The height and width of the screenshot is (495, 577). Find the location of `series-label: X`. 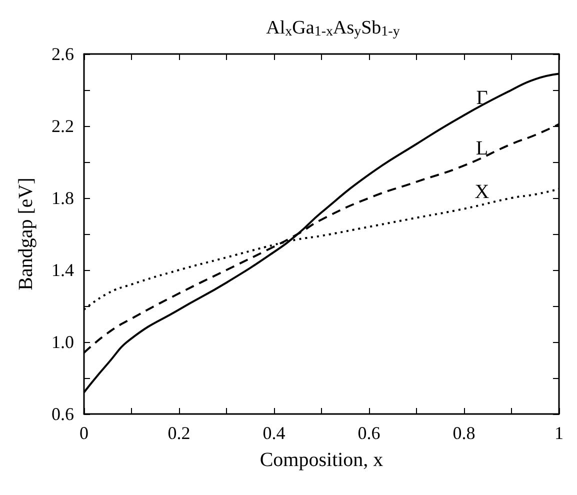

series-label: X is located at coordinates (482, 191).